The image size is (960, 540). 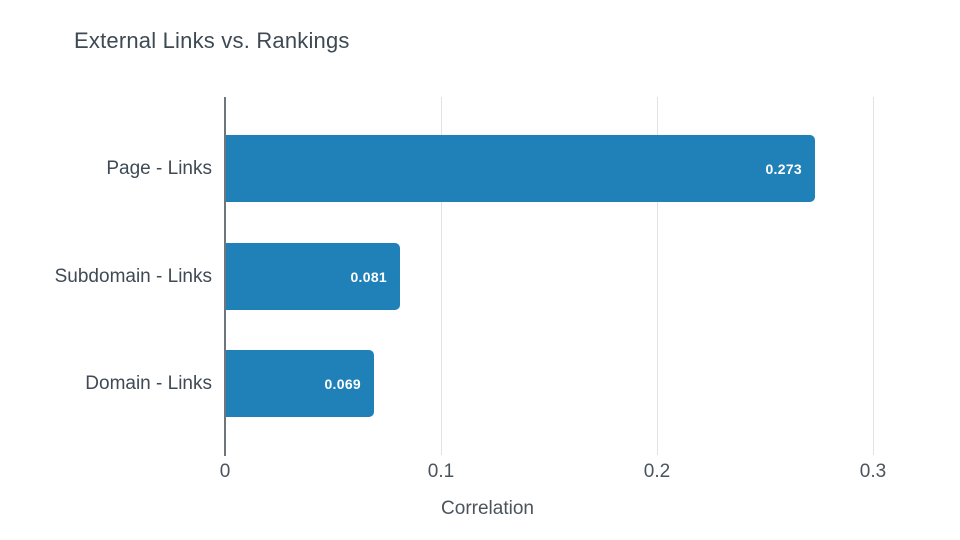 I want to click on x-tick-label: 0, so click(x=225, y=471).